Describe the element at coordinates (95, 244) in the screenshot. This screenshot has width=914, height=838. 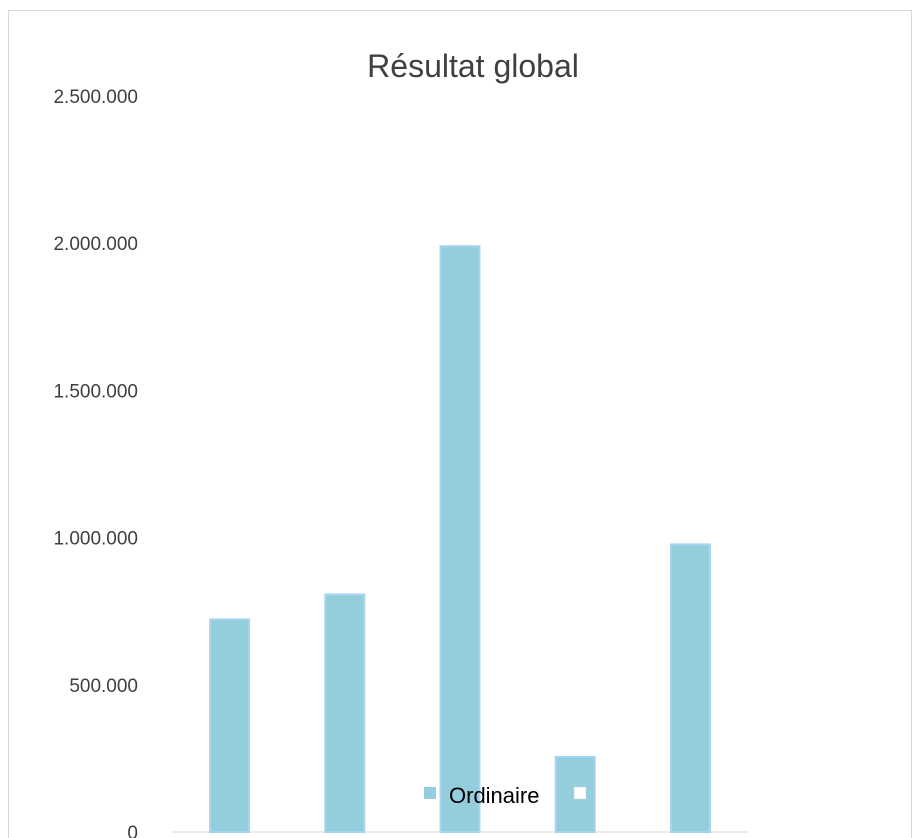
I see `y-tick-label: 2.000.000` at that location.